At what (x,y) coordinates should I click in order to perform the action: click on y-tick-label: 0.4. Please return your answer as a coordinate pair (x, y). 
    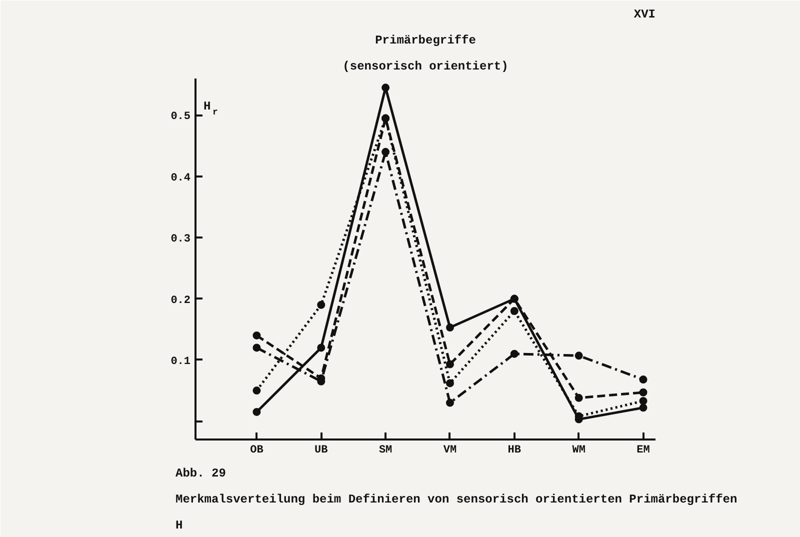
    Looking at the image, I should click on (180, 178).